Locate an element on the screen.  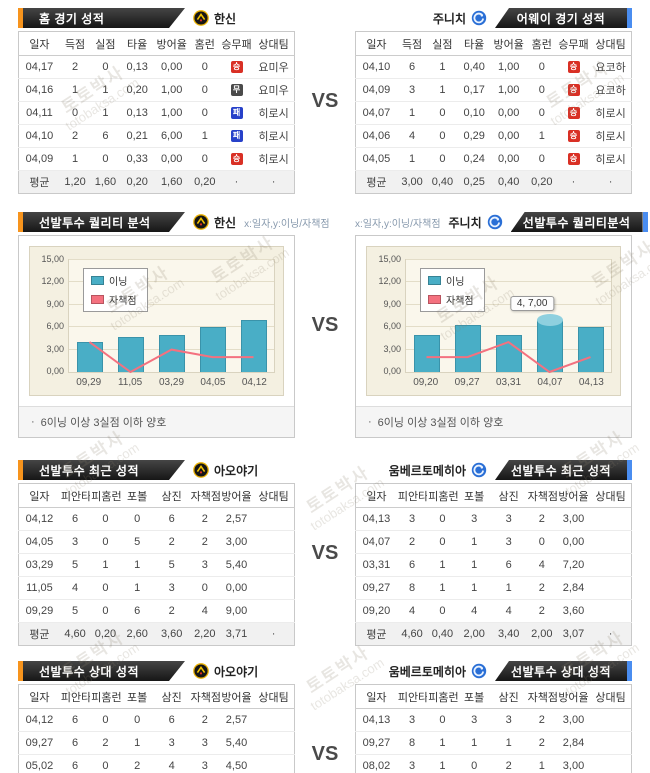
y-axis-tick: 6,00 is located at coordinates (392, 326).